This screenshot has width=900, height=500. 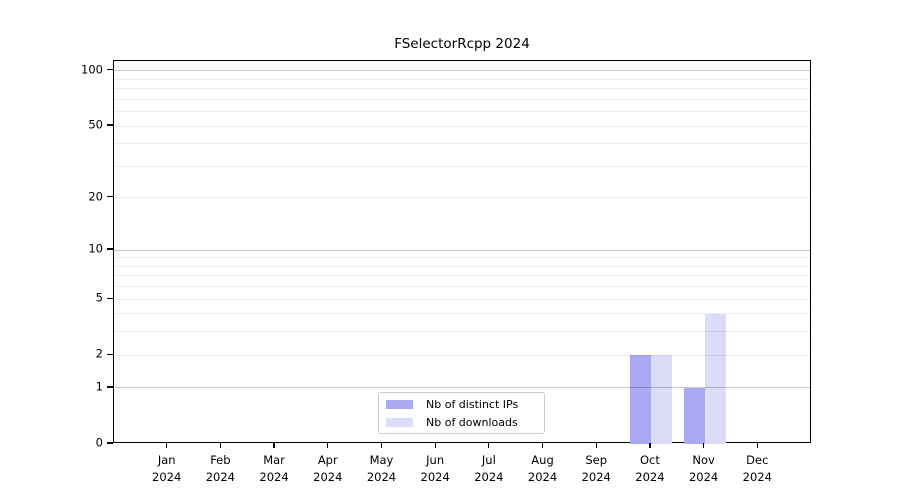 I want to click on legend: Nb of distinct IPs Nb of downloads, so click(x=461, y=413).